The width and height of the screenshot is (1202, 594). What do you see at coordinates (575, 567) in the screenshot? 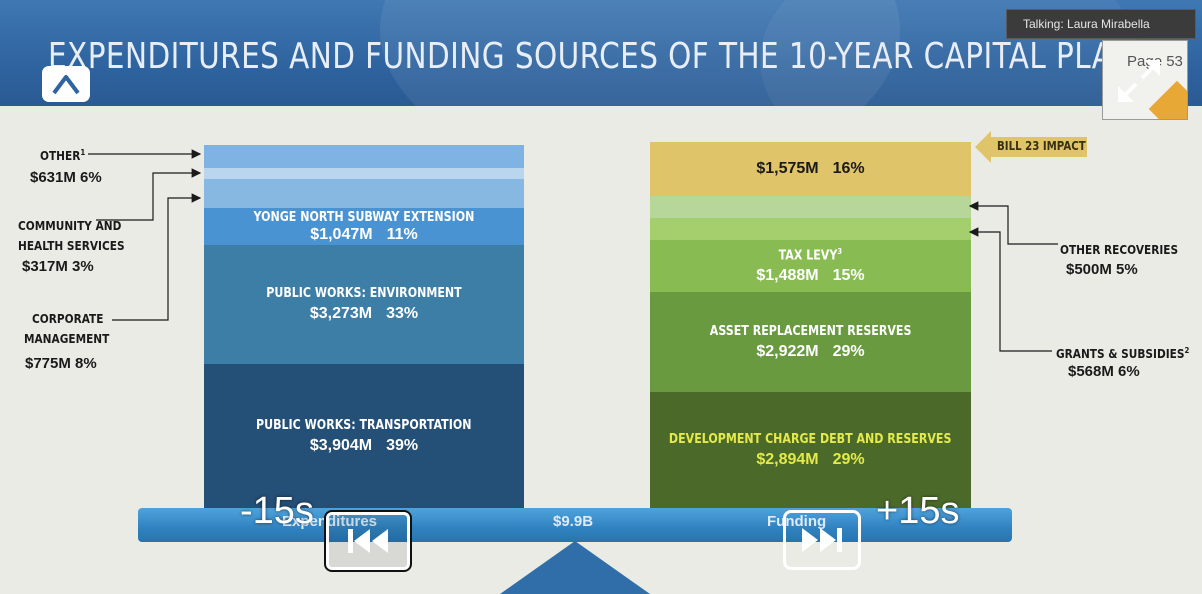
I see `balance-fulcrum` at bounding box center [575, 567].